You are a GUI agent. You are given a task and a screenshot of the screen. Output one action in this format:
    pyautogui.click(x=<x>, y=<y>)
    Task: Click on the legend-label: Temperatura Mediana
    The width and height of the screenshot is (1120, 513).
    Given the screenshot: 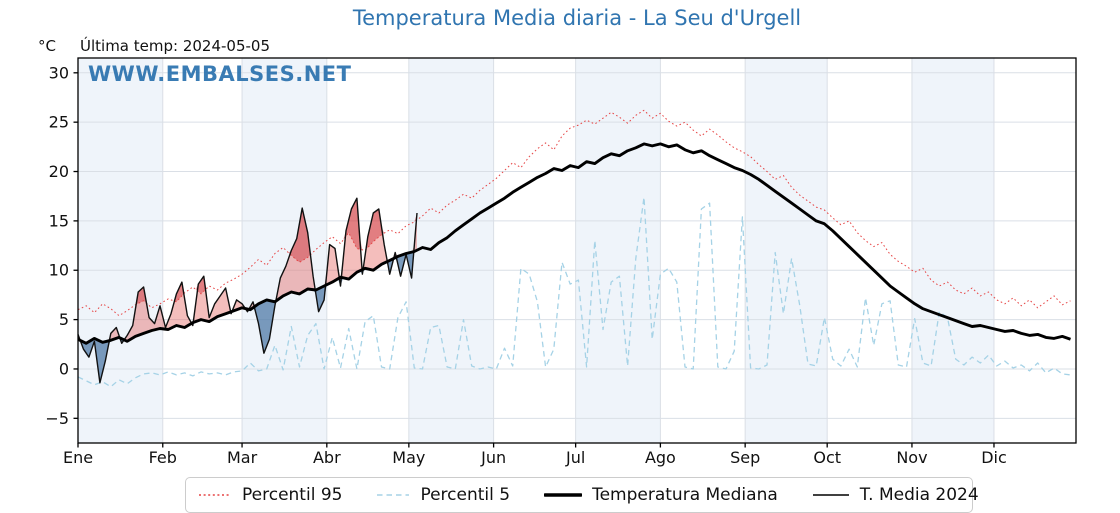 What is the action you would take?
    pyautogui.click(x=685, y=495)
    